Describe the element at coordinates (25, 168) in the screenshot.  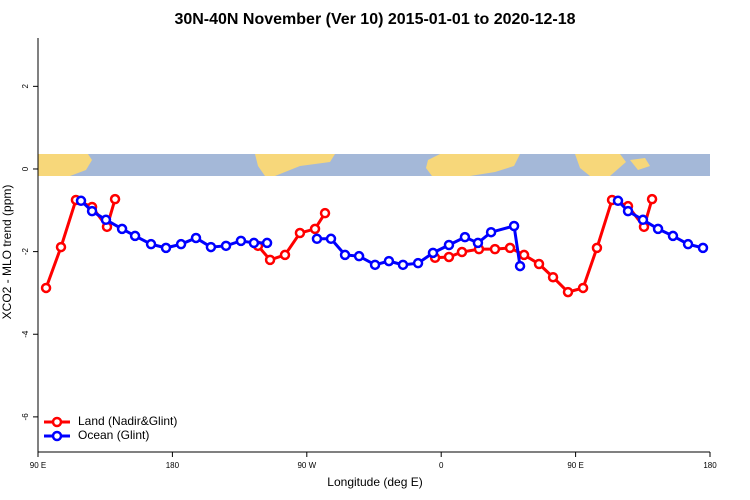
I see `y-tick-label: 0` at that location.